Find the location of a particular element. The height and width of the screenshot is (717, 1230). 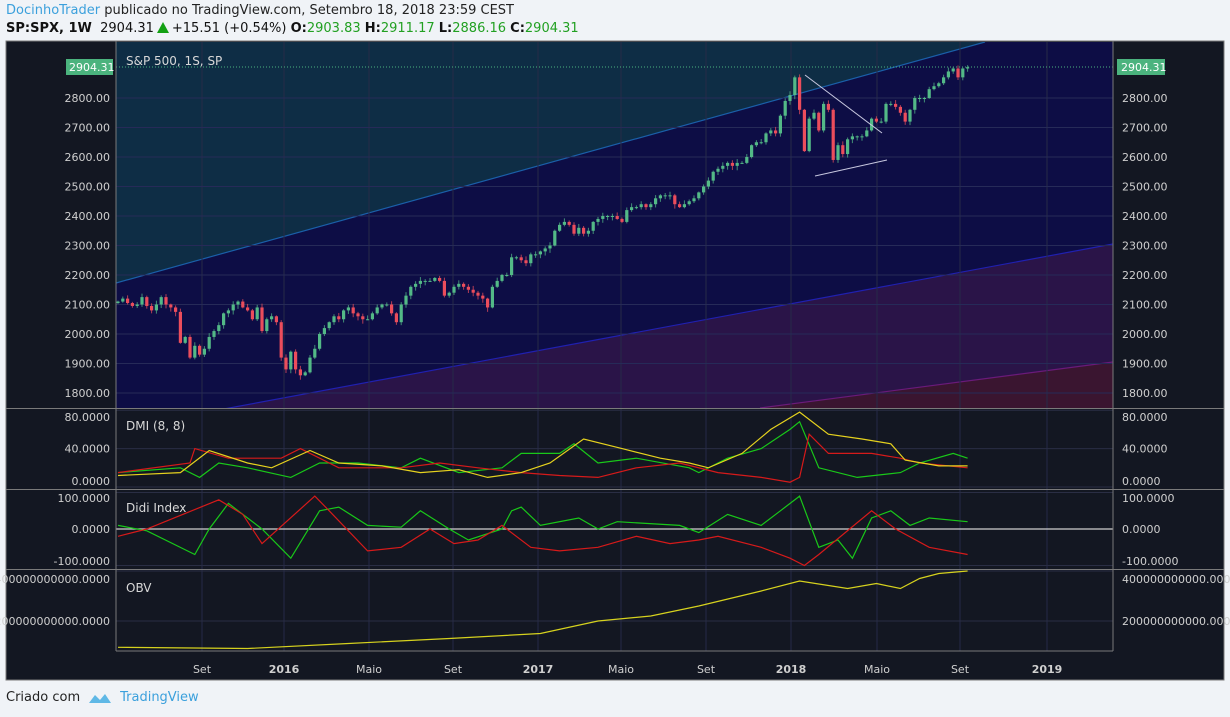

tradingview-link: TradingView is located at coordinates (159, 697).